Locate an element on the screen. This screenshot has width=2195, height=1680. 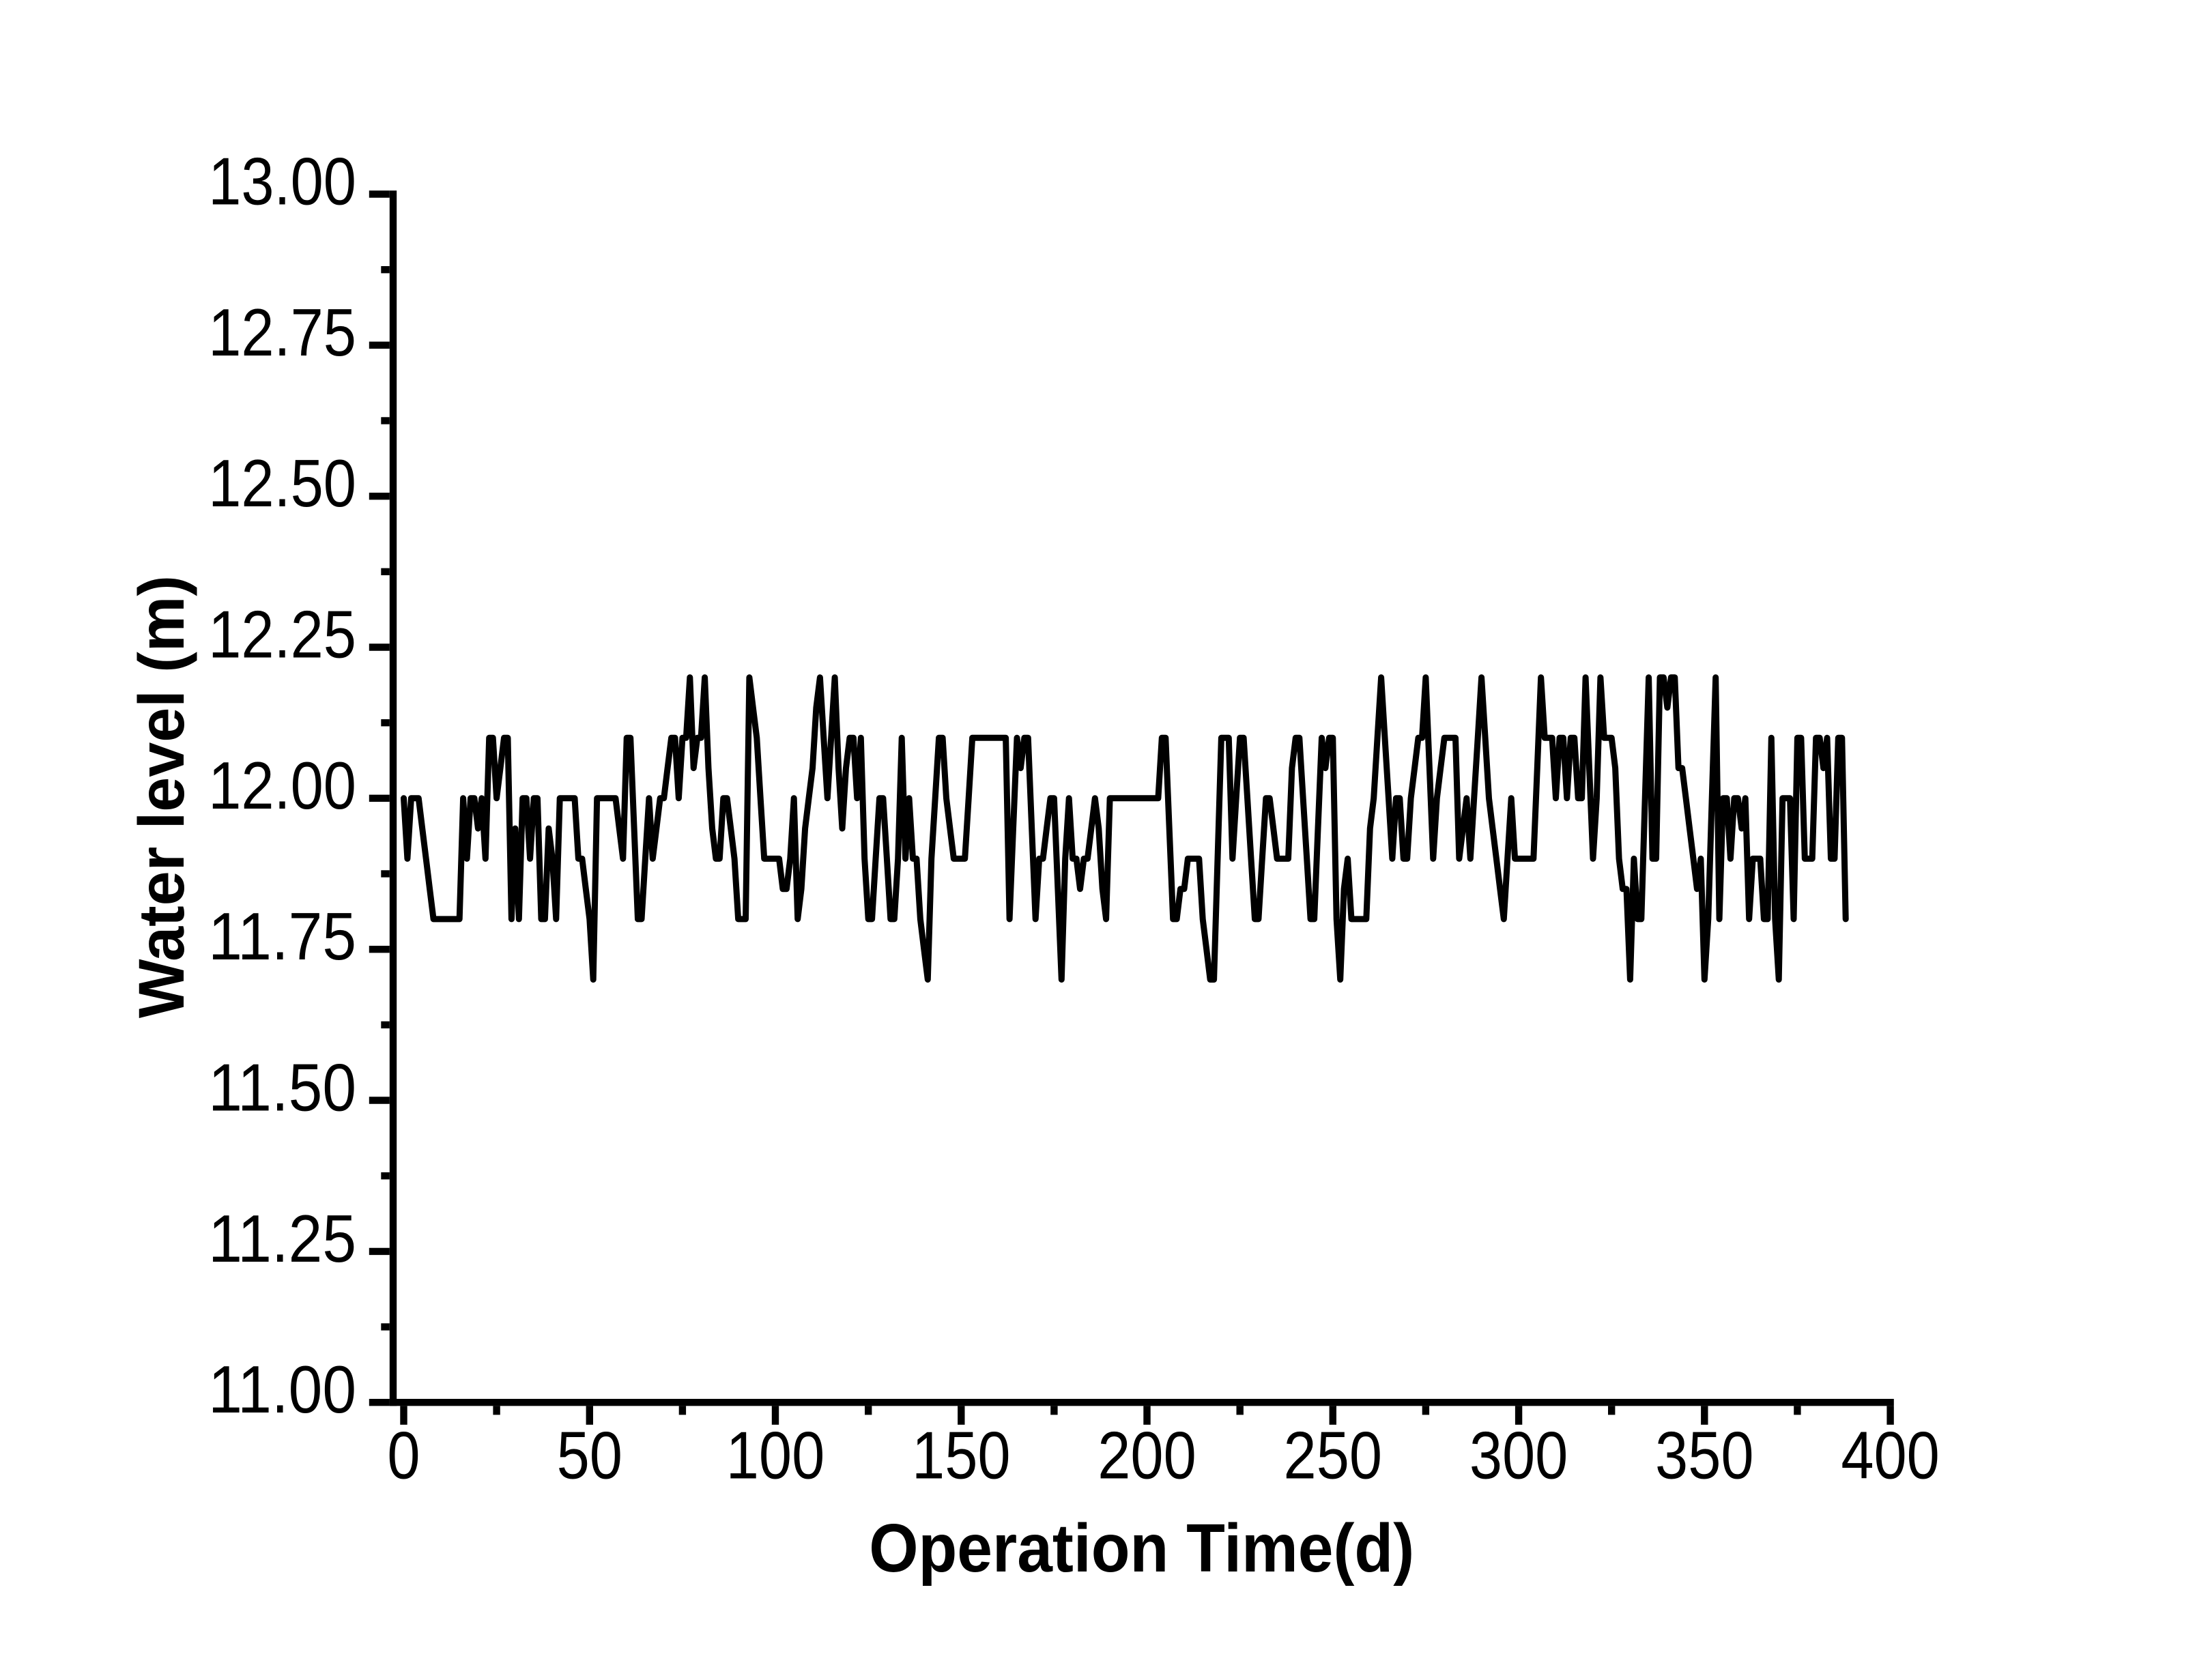
svg-text: 12.00 is located at coordinates (282, 785).